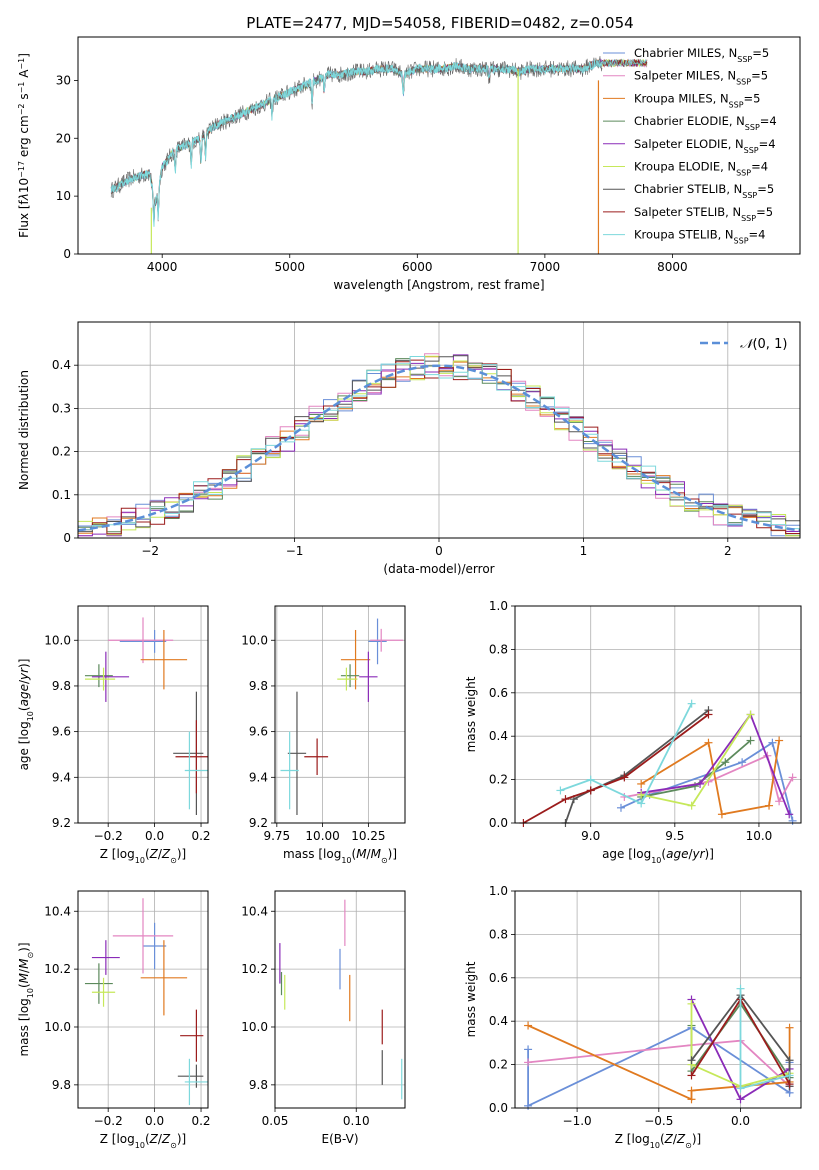  Describe the element at coordinates (439, 448) in the screenshot. I see `normal-curve` at that location.